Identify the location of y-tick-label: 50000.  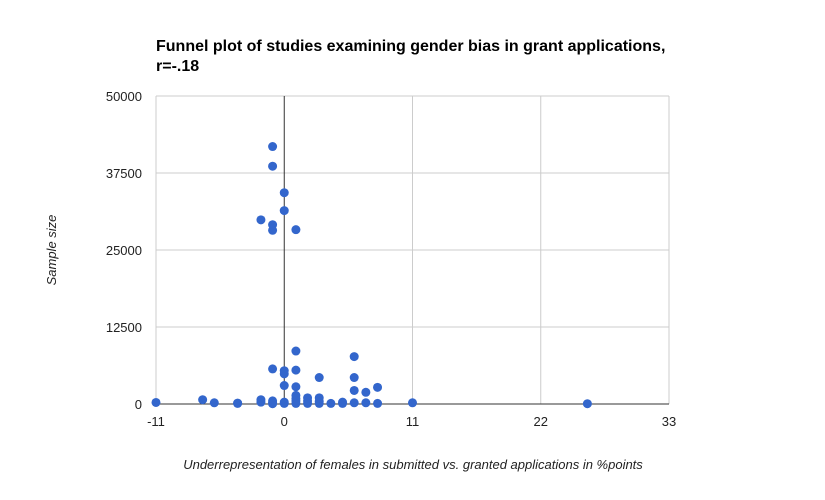
(124, 96).